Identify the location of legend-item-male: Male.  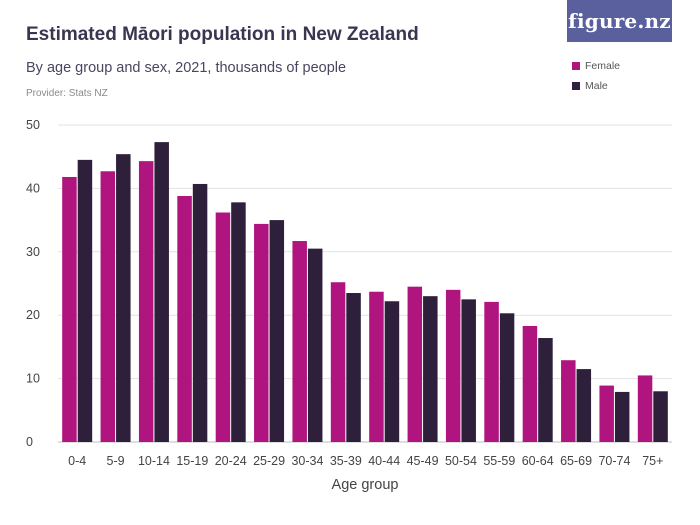
(596, 86).